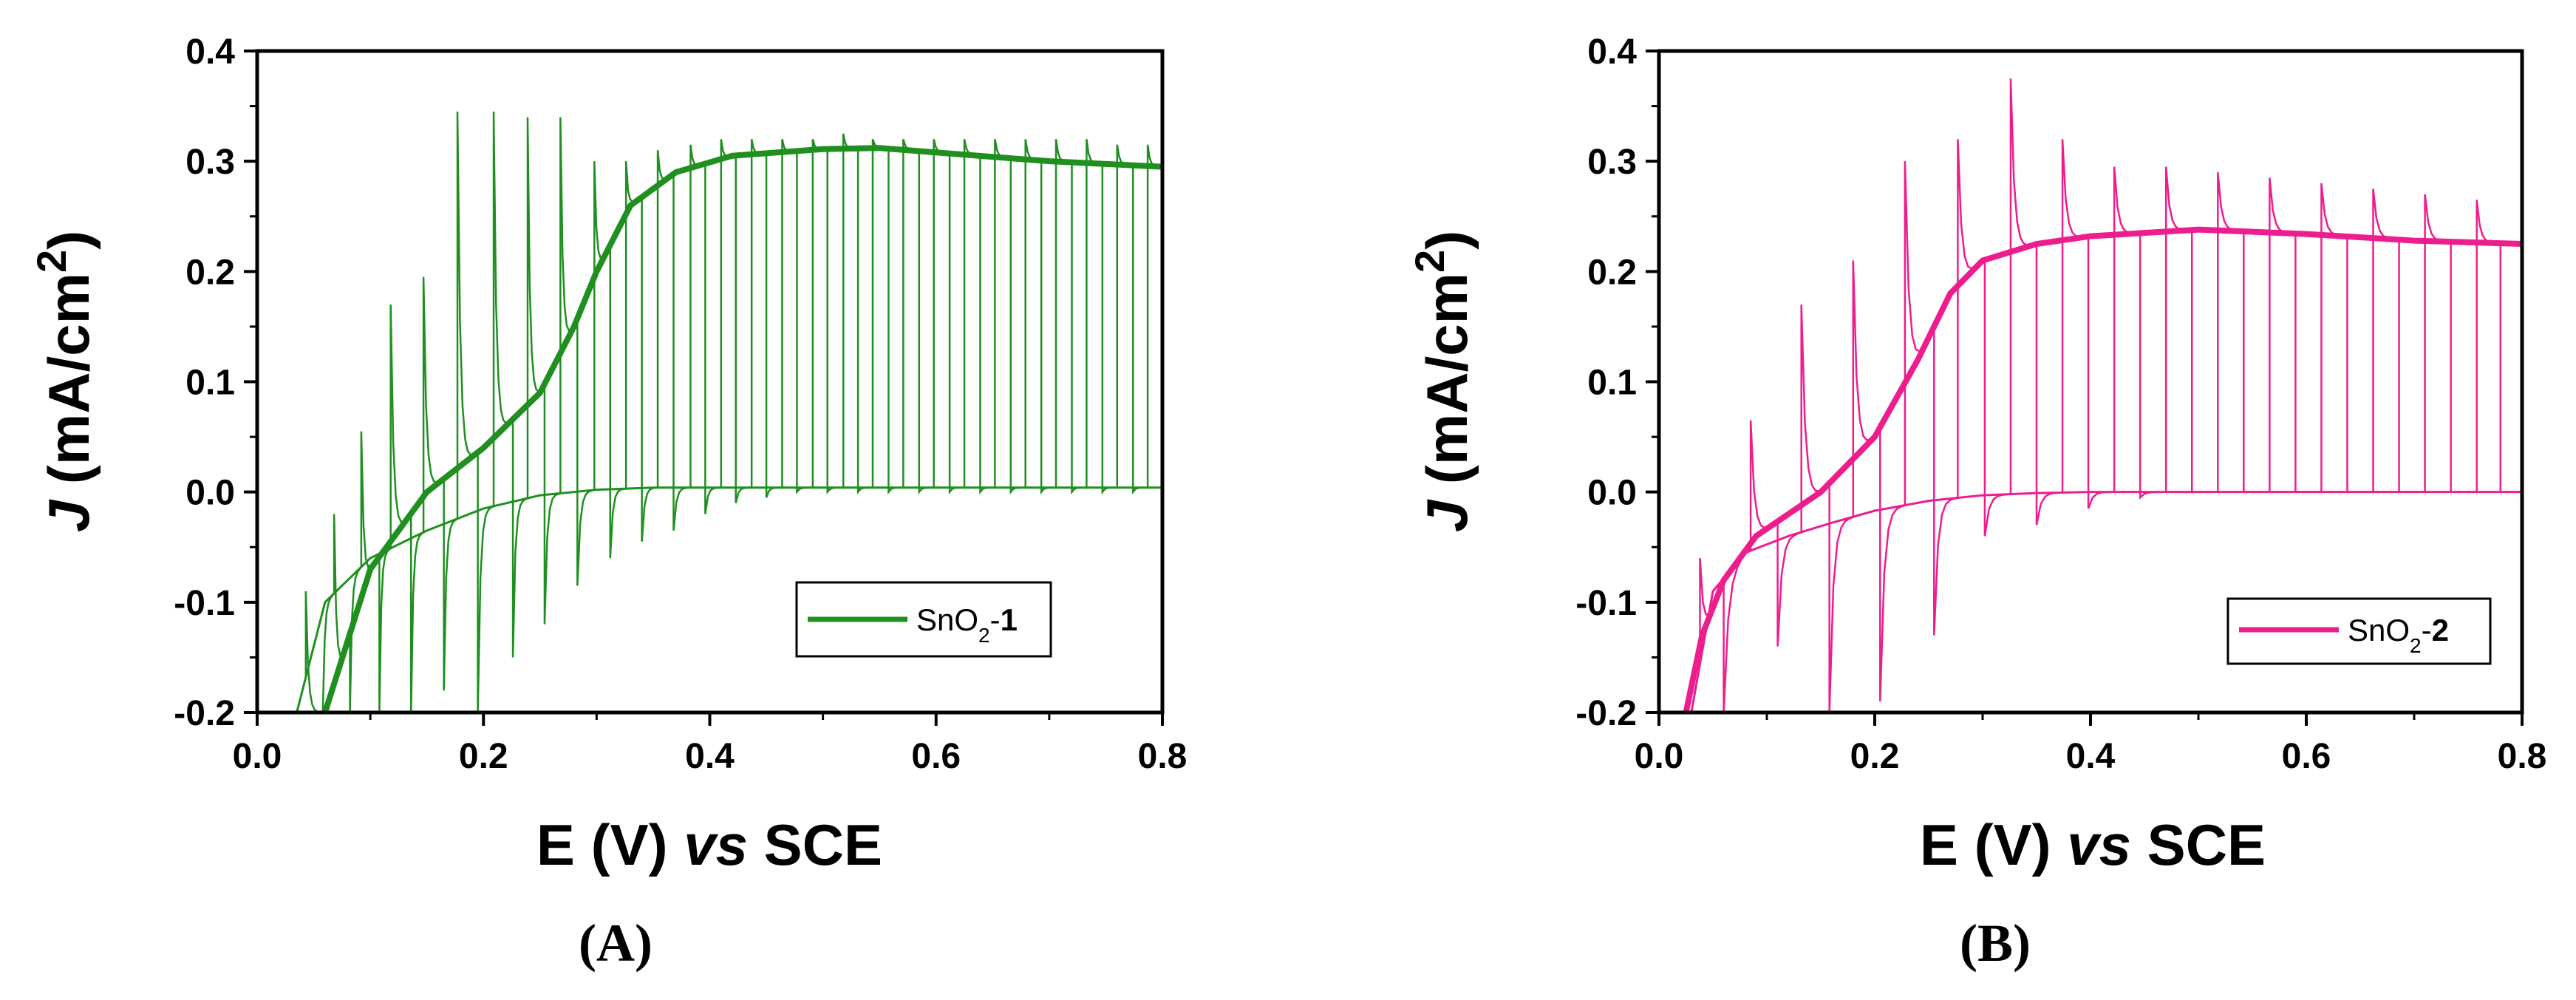 The height and width of the screenshot is (1000, 2576). I want to click on y-tick-label-b: 0.2, so click(1612, 272).